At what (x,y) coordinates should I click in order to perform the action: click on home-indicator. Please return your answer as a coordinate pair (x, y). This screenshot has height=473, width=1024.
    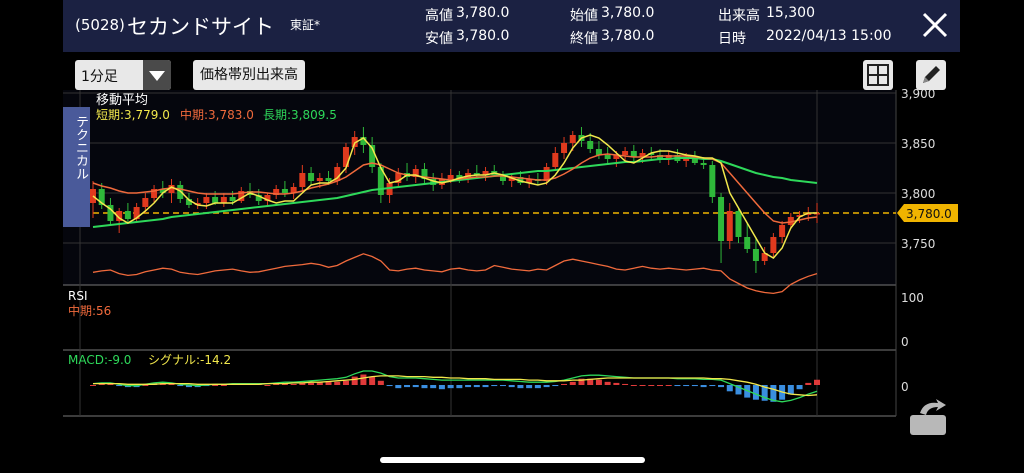
    Looking at the image, I should click on (512, 460).